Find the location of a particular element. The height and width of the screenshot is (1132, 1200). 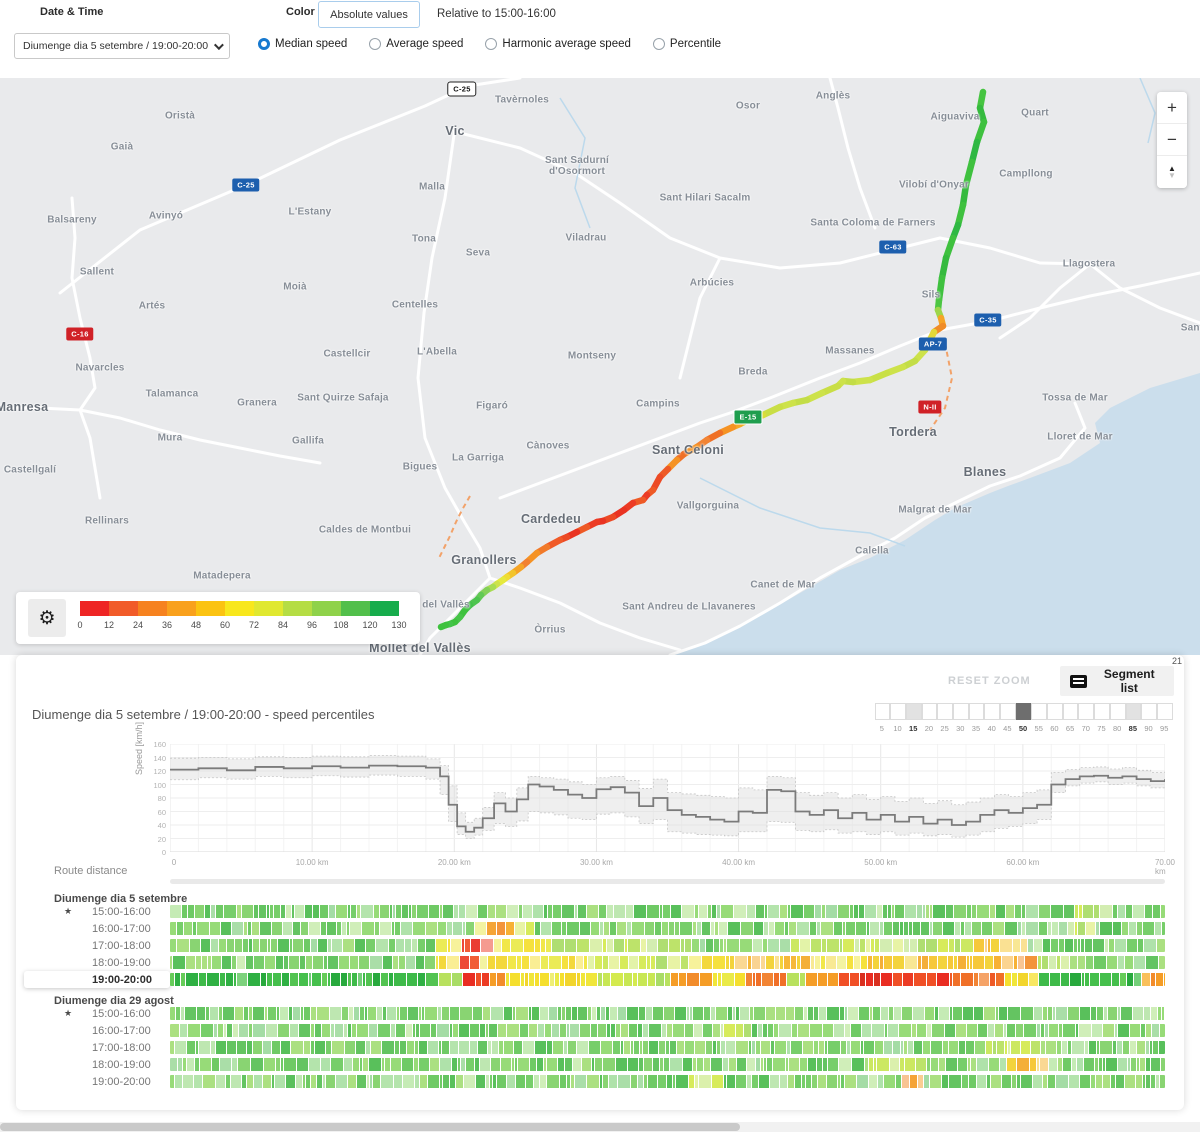

metric-radio-average-speed: Average speed is located at coordinates (416, 44).